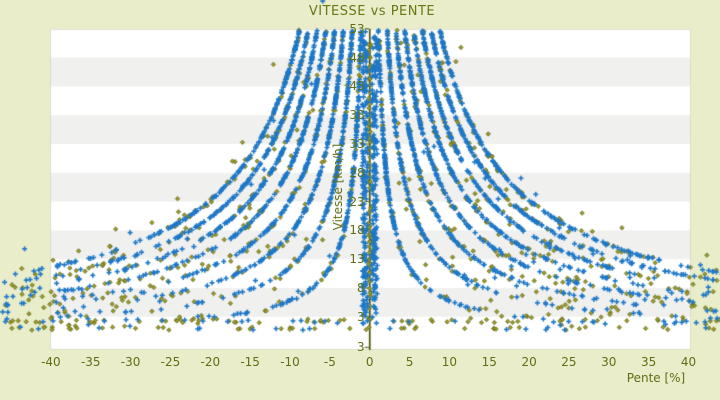  I want to click on x-tick-label: -5, so click(329, 362).